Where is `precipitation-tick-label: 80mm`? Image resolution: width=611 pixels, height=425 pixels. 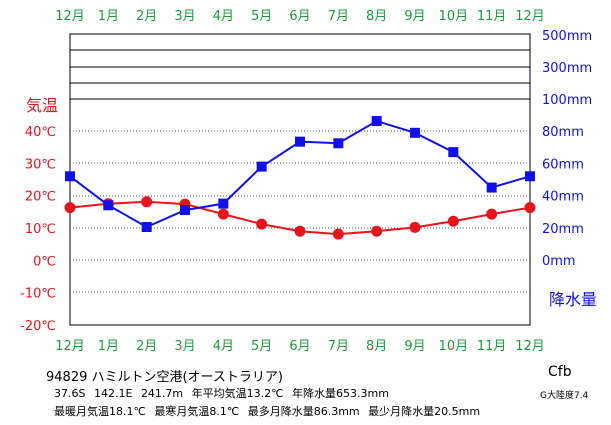 precipitation-tick-label: 80mm is located at coordinates (563, 132).